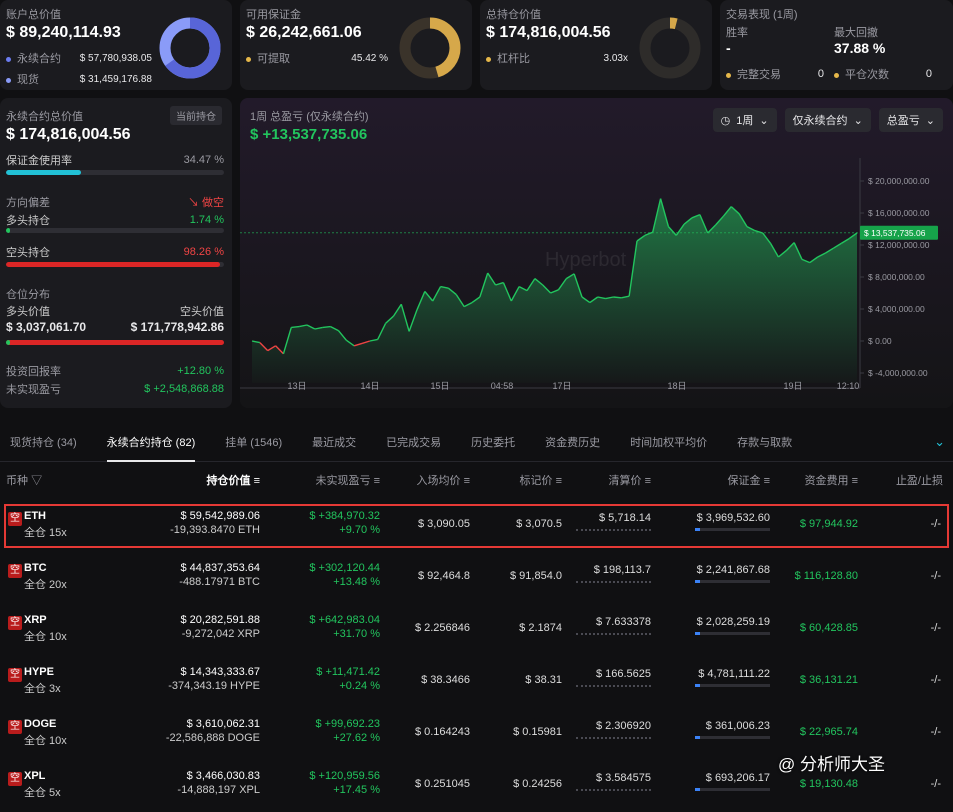  I want to click on col-liq: 清算价 ≡, so click(629, 481).